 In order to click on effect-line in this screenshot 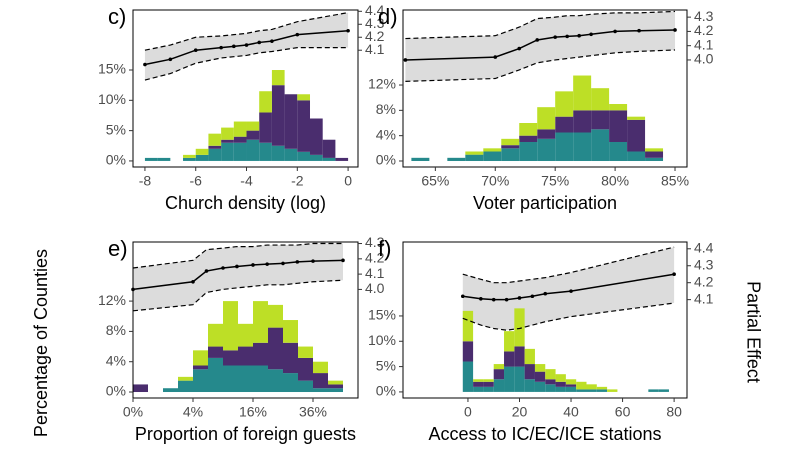, I will do `click(246, 48)`.